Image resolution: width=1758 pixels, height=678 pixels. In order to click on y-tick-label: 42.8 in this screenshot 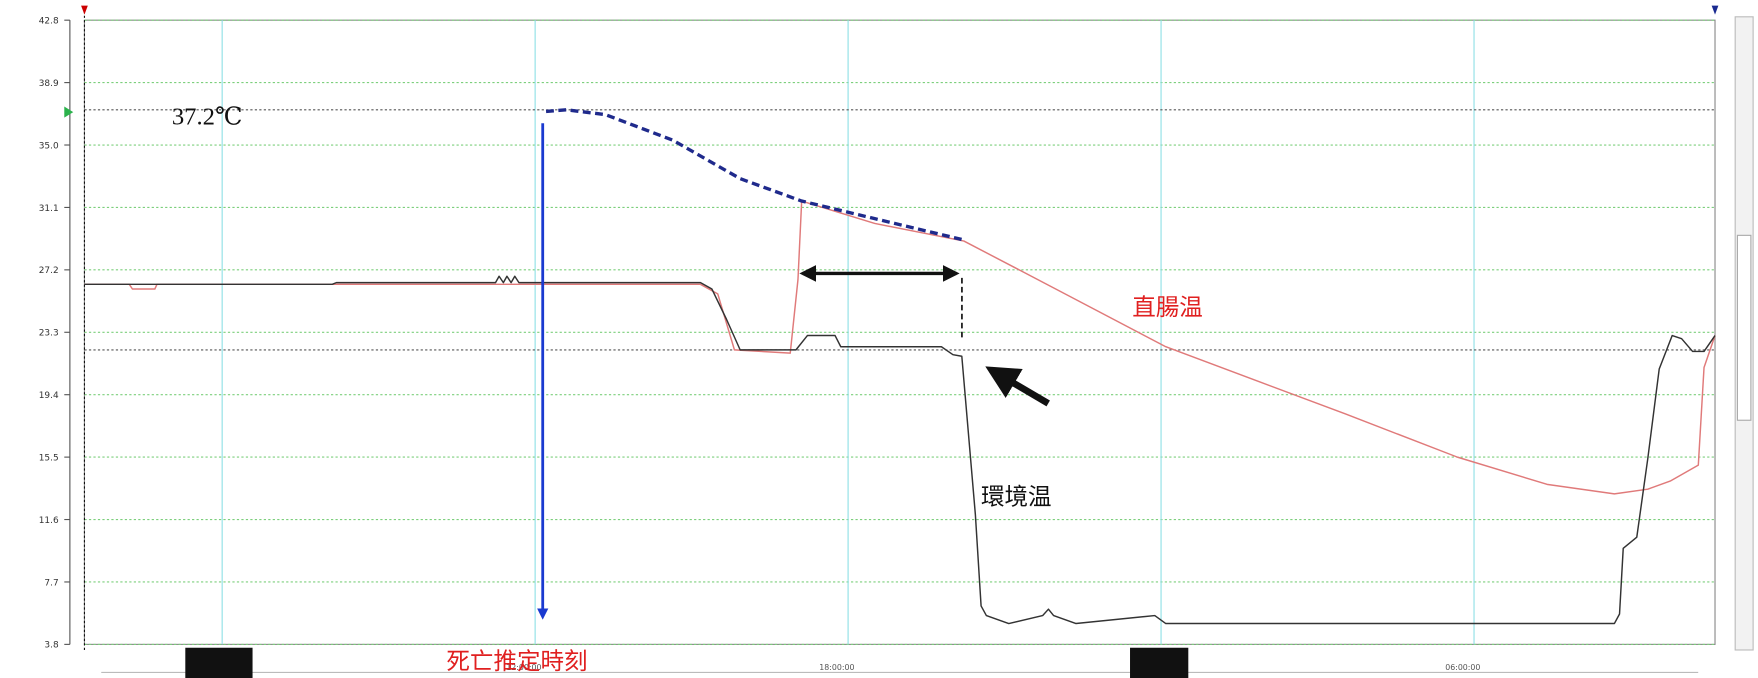, I will do `click(49, 22)`.